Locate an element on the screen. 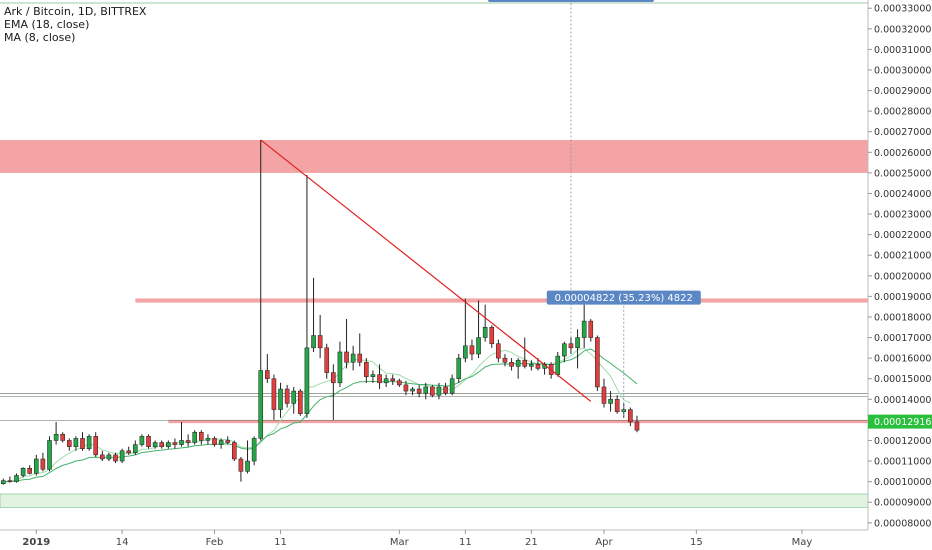  x-tick-label-6: 21 is located at coordinates (531, 542).